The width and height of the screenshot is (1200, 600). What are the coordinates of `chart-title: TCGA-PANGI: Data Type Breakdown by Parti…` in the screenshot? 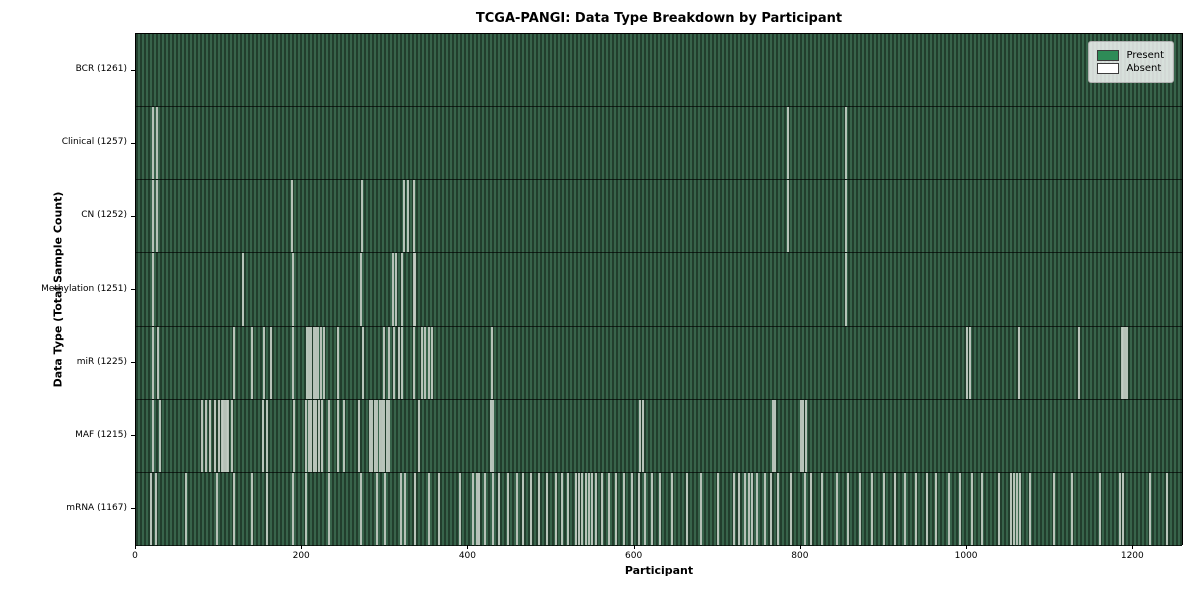 It's located at (659, 18).